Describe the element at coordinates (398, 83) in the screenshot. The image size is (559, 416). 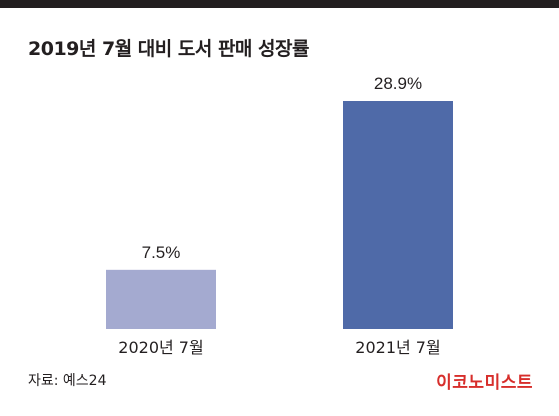
I see `bar-value-label-2: 28.9%` at that location.